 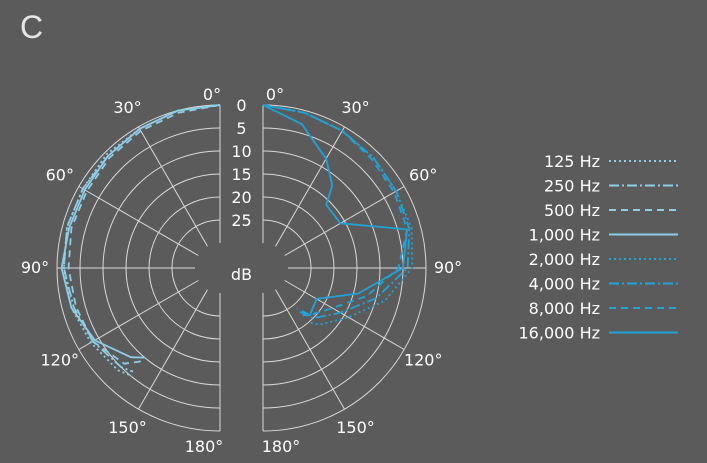 I want to click on legend-label-7: 16,000 Hz, so click(x=560, y=333).